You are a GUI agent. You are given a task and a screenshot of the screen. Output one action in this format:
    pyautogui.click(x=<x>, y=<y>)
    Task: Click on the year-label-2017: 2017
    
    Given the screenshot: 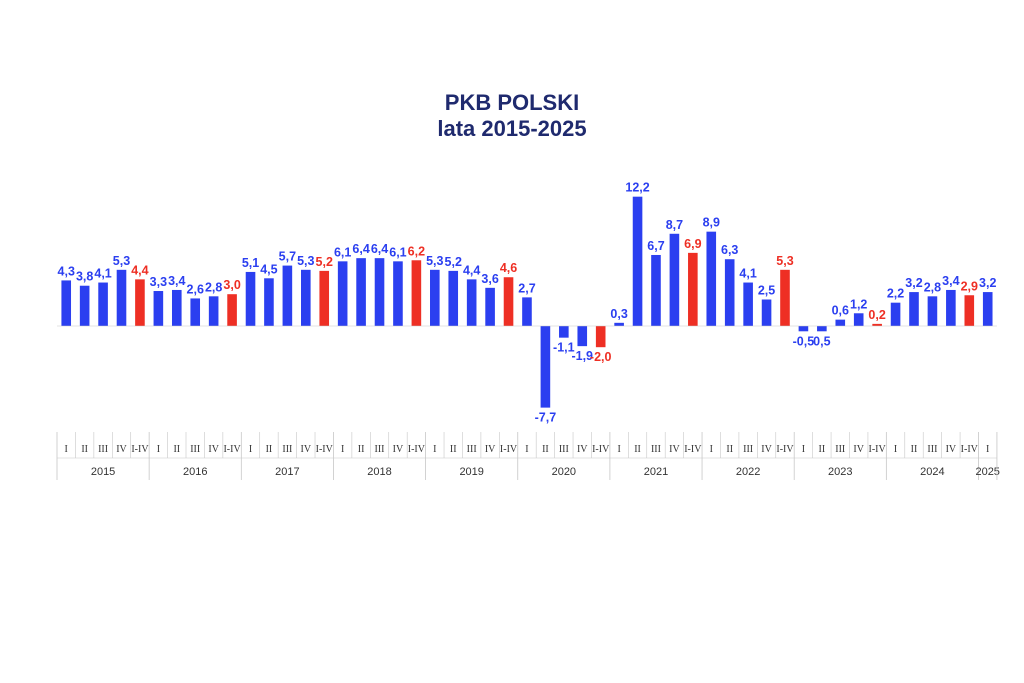 What is the action you would take?
    pyautogui.click(x=287, y=472)
    